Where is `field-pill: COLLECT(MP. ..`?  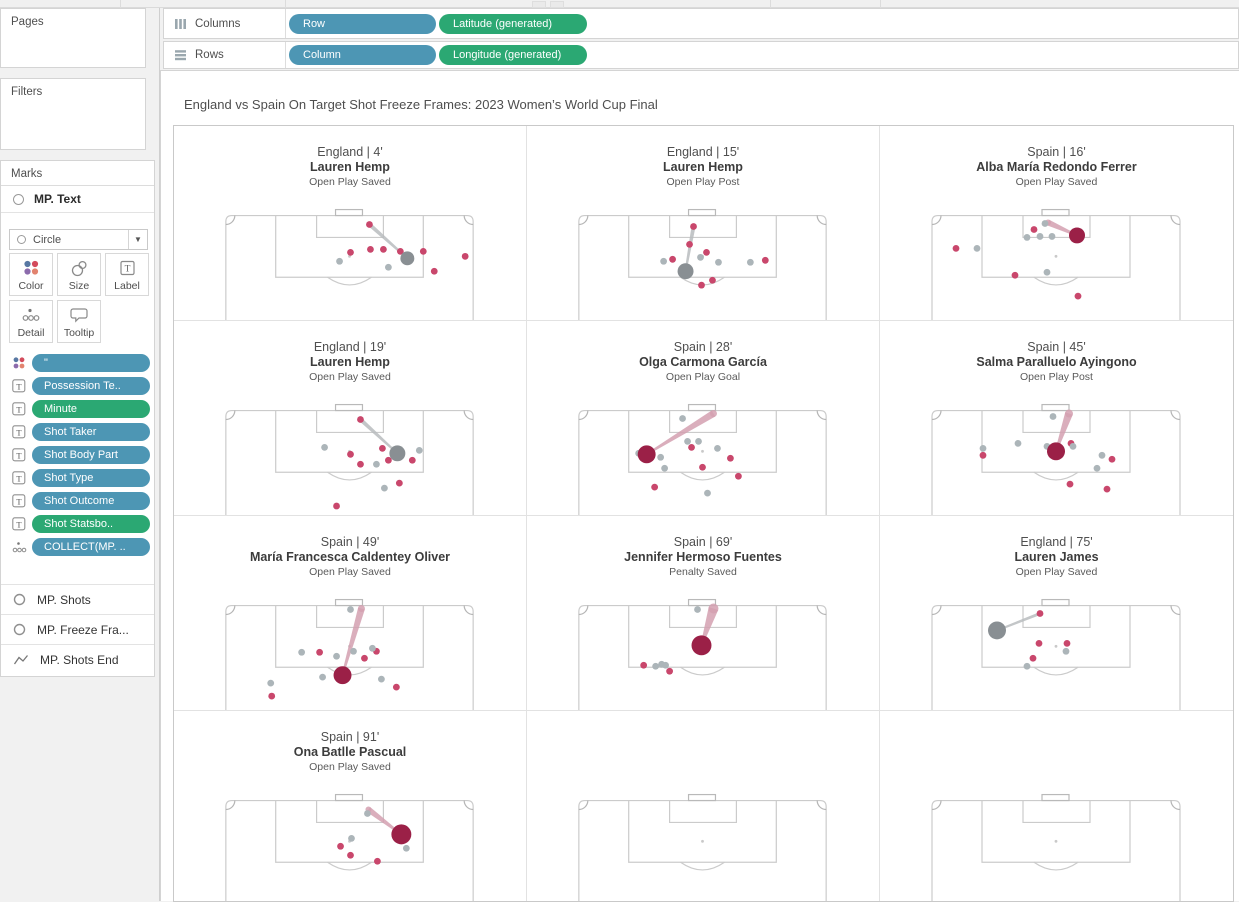
field-pill: COLLECT(MP. .. is located at coordinates (91, 547).